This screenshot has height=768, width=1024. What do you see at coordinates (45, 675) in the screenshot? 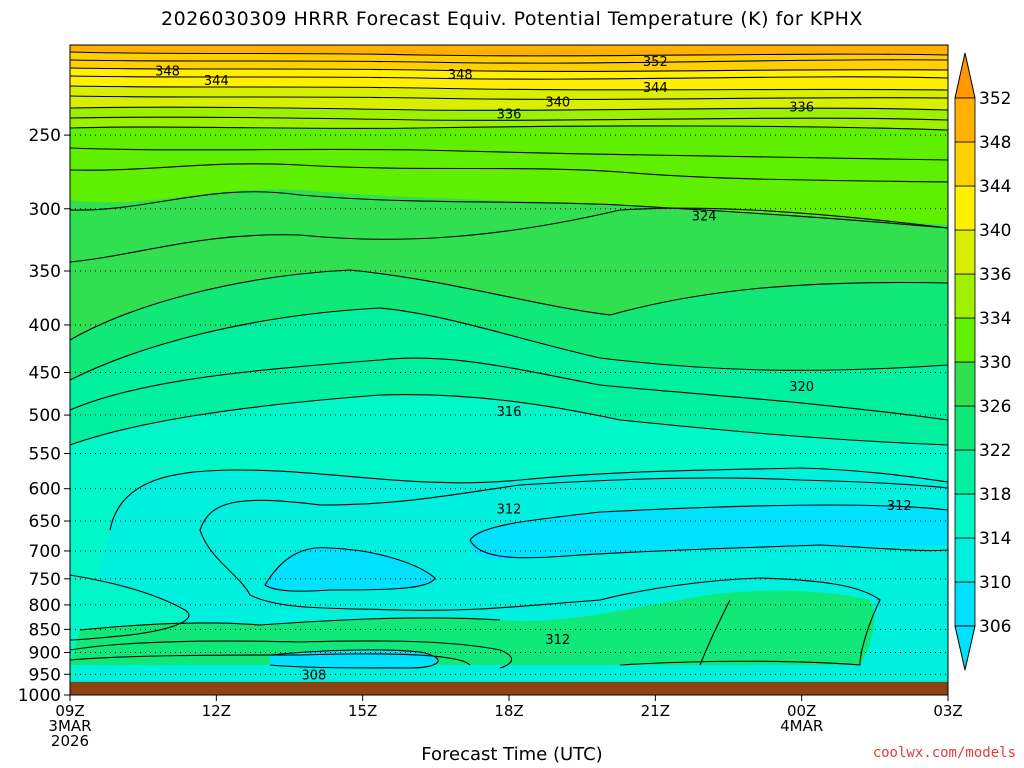
I see `y-tick-label: 950` at bounding box center [45, 675].